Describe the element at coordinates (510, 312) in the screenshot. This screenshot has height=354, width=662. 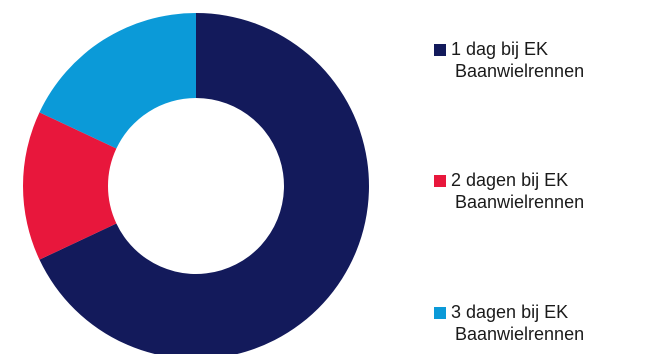
I see `legend-label-3-dagen-line1: 3 dagen bij EK` at that location.